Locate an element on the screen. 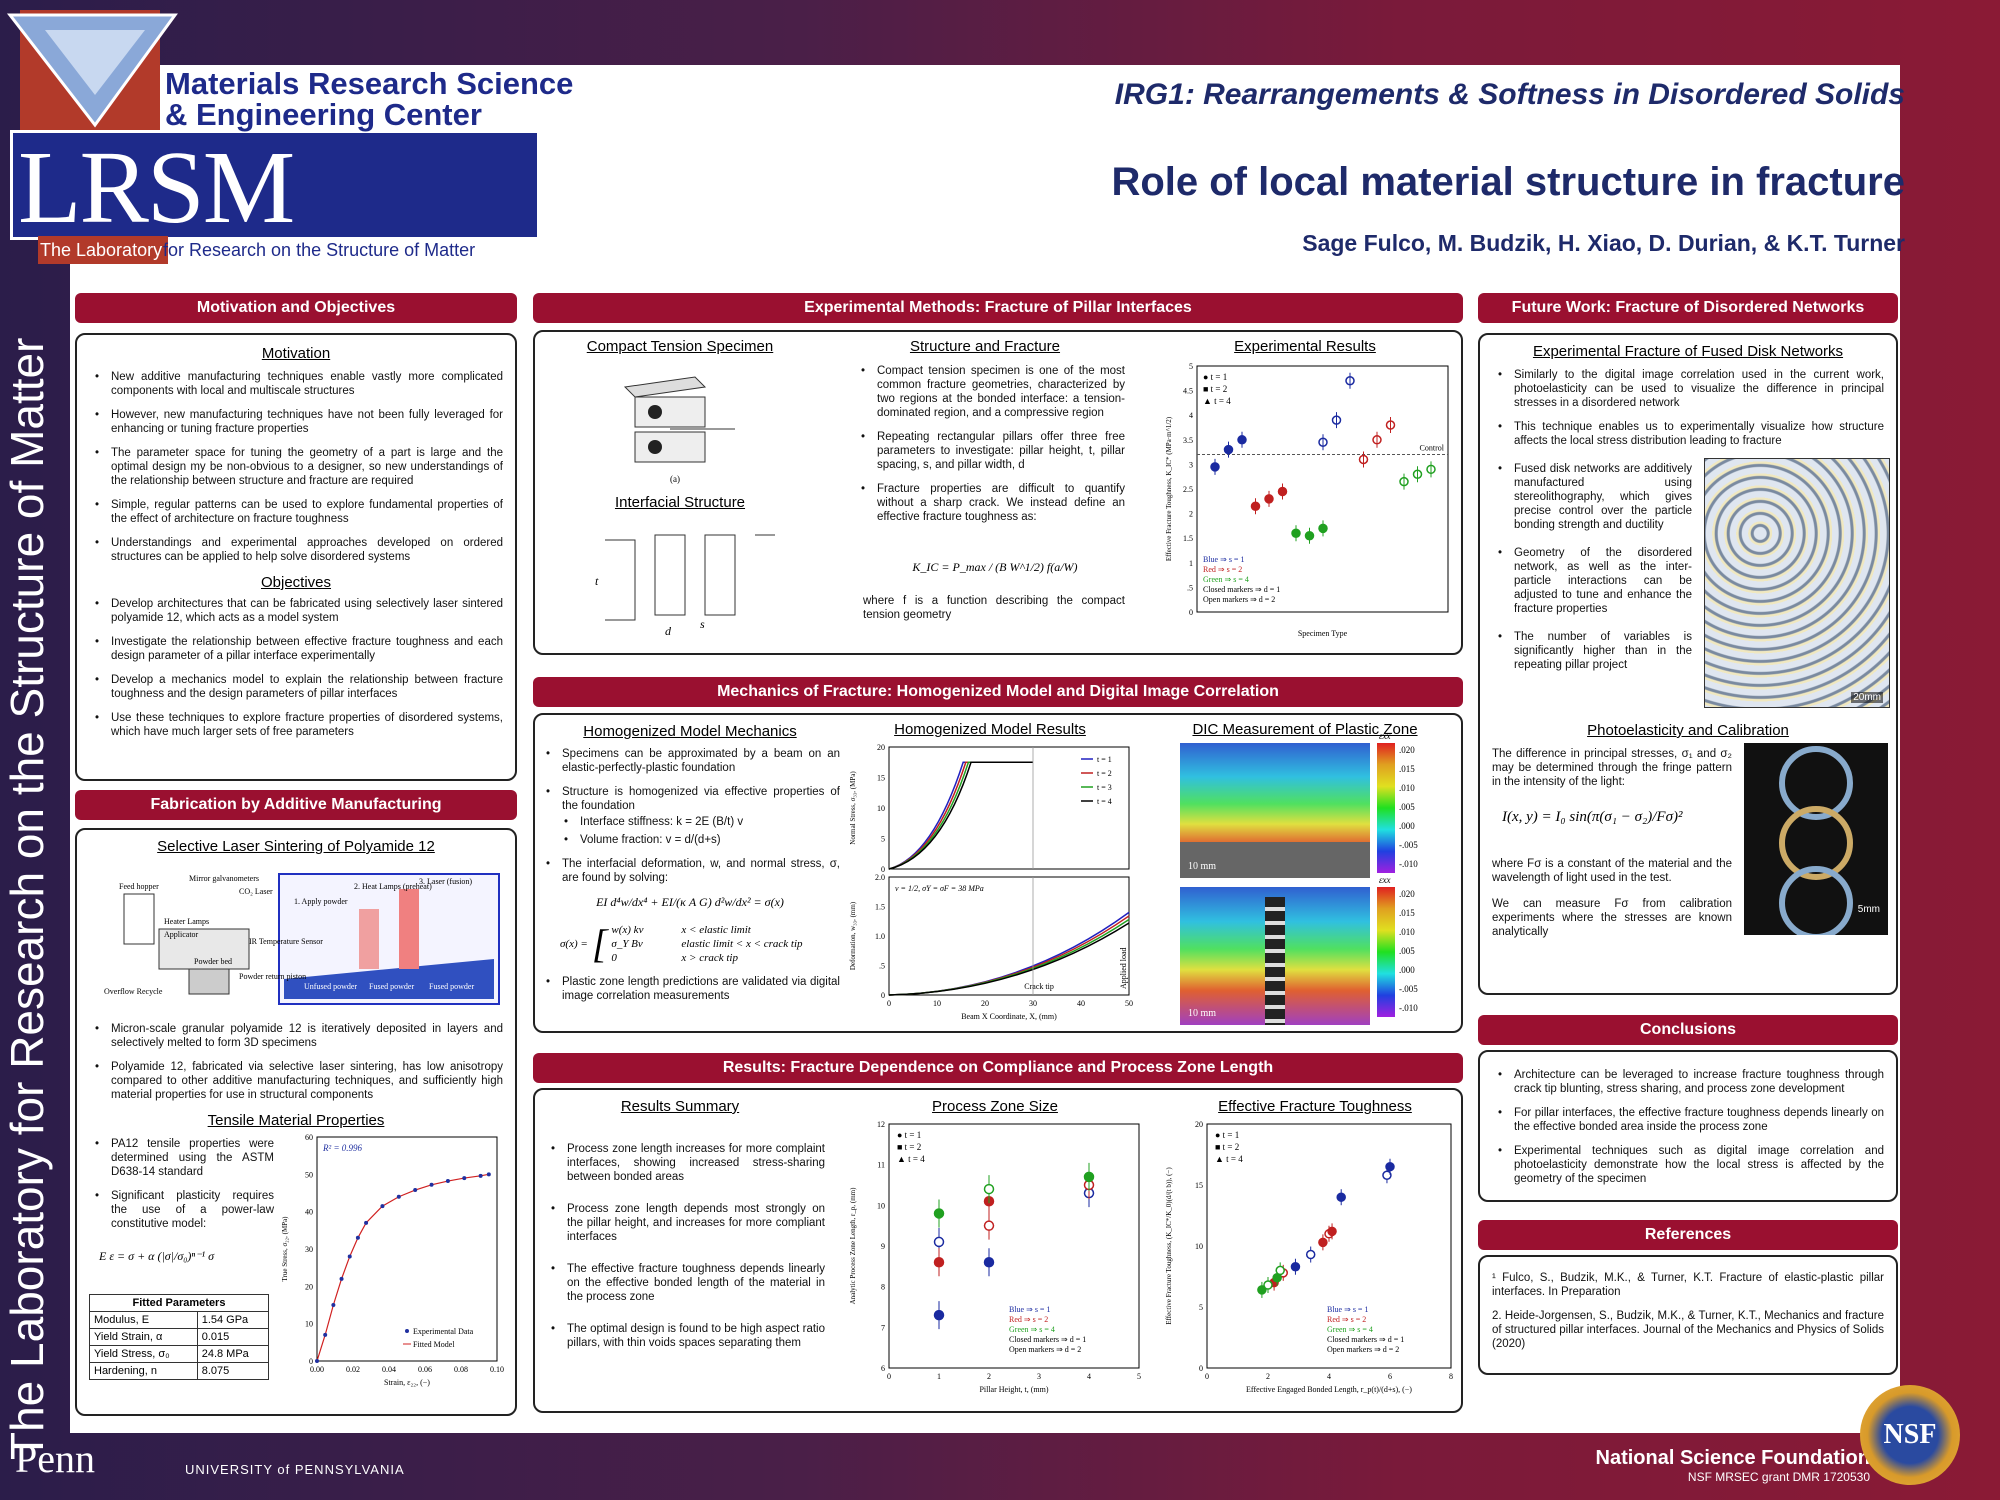  ct-title: Compact Tension Specimen is located at coordinates (680, 346).